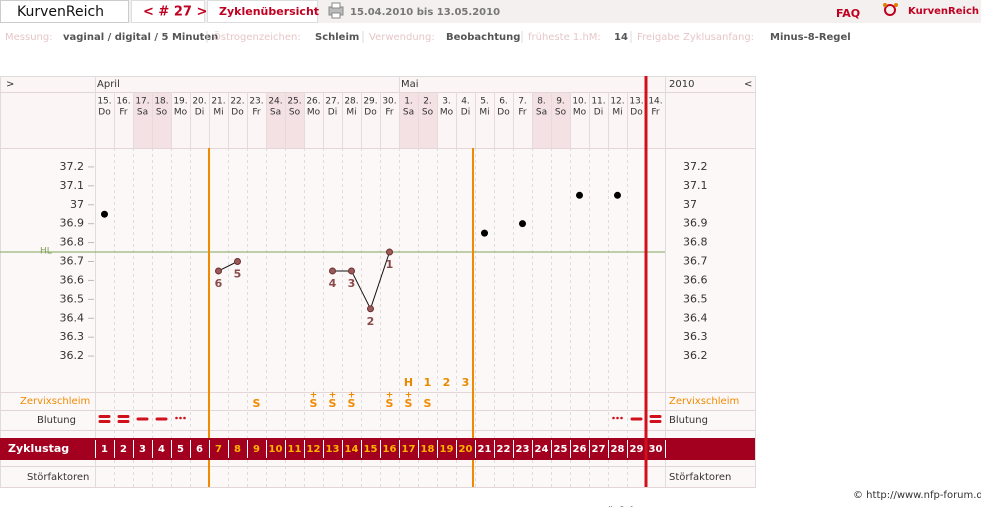 This screenshot has width=981, height=507. What do you see at coordinates (72, 223) in the screenshot?
I see `y-tick-label: 36.9` at bounding box center [72, 223].